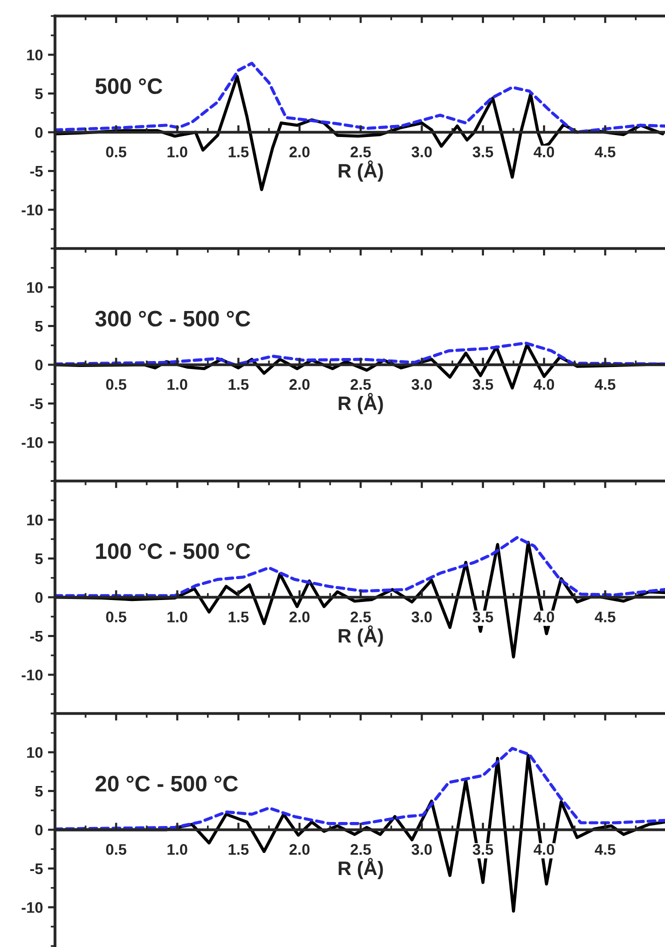  Describe the element at coordinates (167, 784) in the screenshot. I see `text: 20 °C - 500 °C` at that location.